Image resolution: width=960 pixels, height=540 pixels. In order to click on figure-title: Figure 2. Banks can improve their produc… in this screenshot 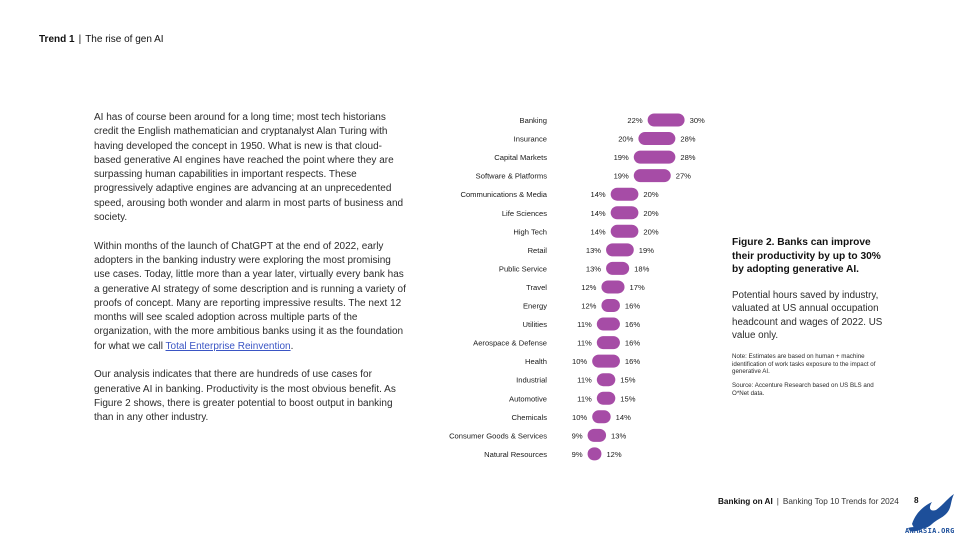, I will do `click(806, 256)`.